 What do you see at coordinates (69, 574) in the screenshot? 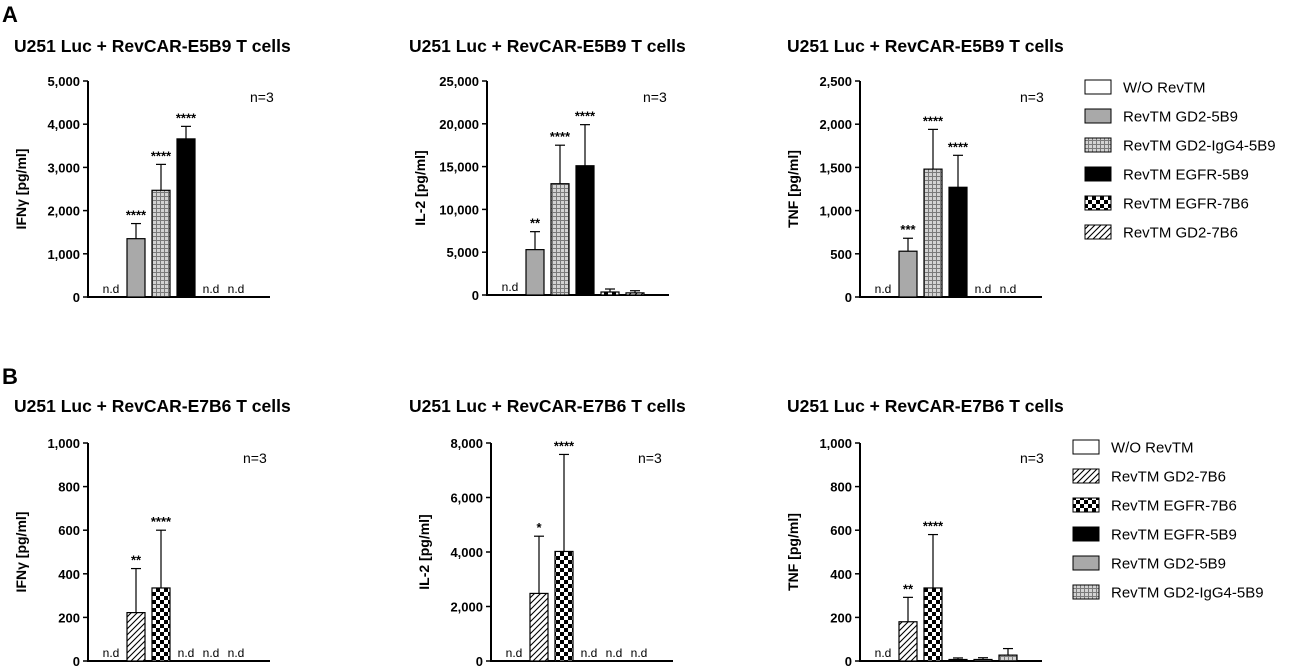
I see `y-tick-label: 400` at bounding box center [69, 574].